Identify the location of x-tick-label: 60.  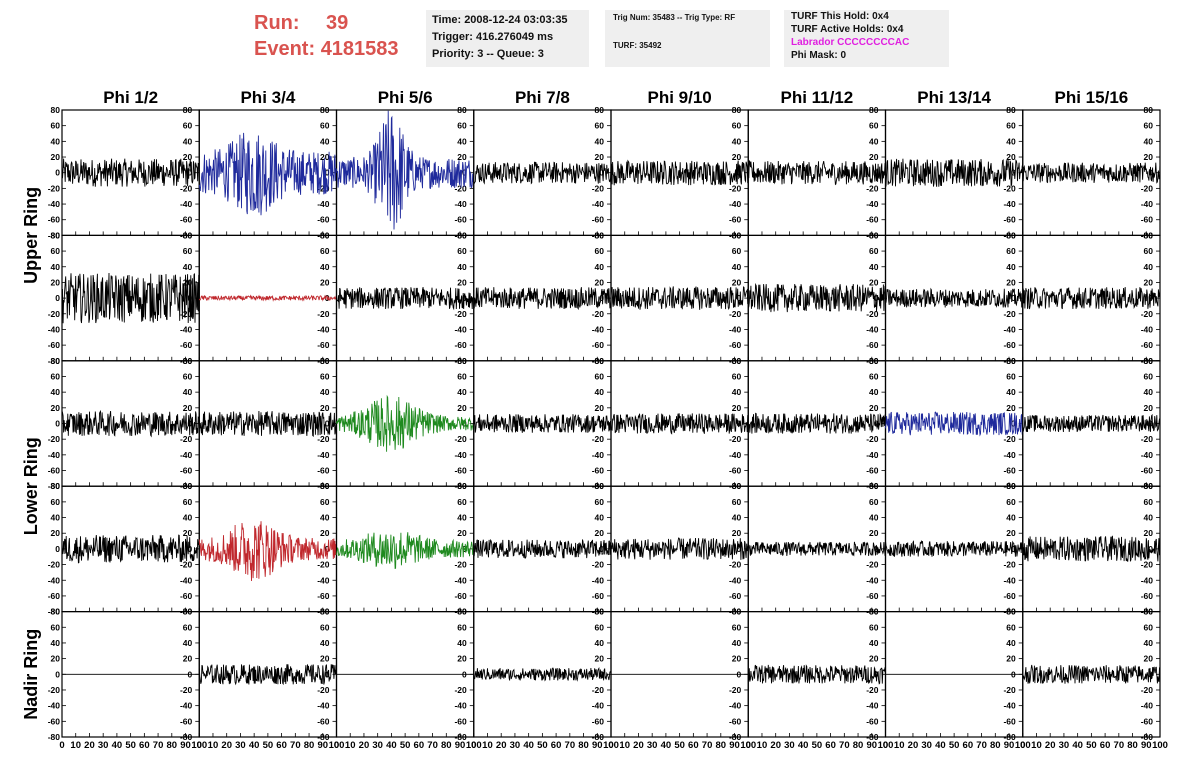
(830, 745).